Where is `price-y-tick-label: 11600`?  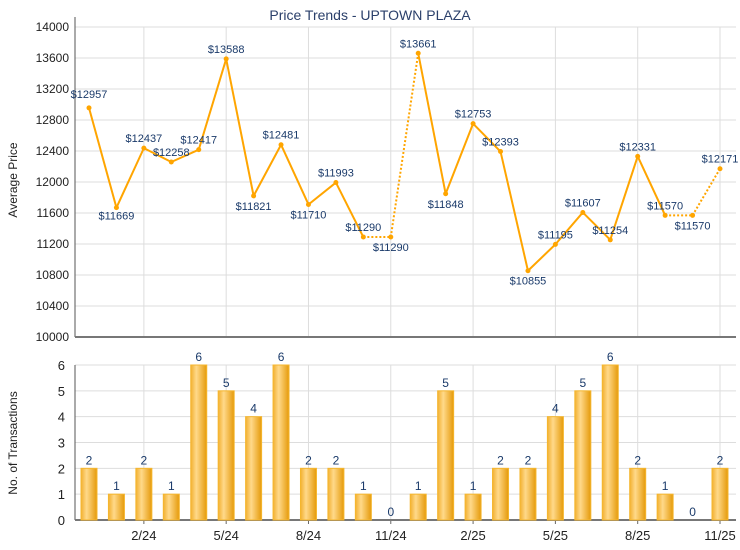 price-y-tick-label: 11600 is located at coordinates (53, 213).